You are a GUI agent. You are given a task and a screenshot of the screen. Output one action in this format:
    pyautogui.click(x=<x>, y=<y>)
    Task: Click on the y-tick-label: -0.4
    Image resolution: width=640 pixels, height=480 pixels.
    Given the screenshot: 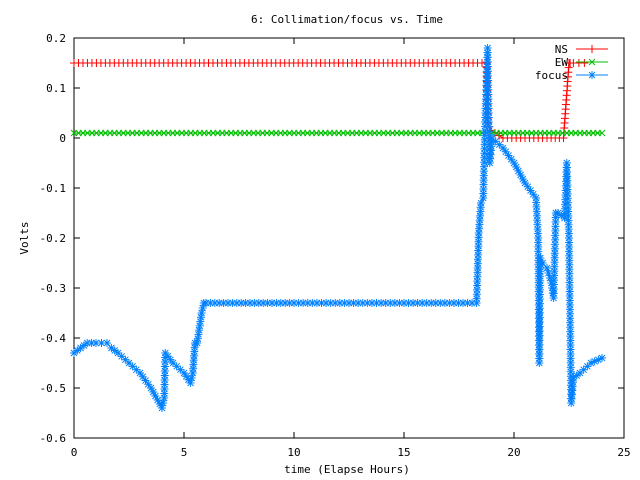 What is the action you would take?
    pyautogui.click(x=53, y=338)
    